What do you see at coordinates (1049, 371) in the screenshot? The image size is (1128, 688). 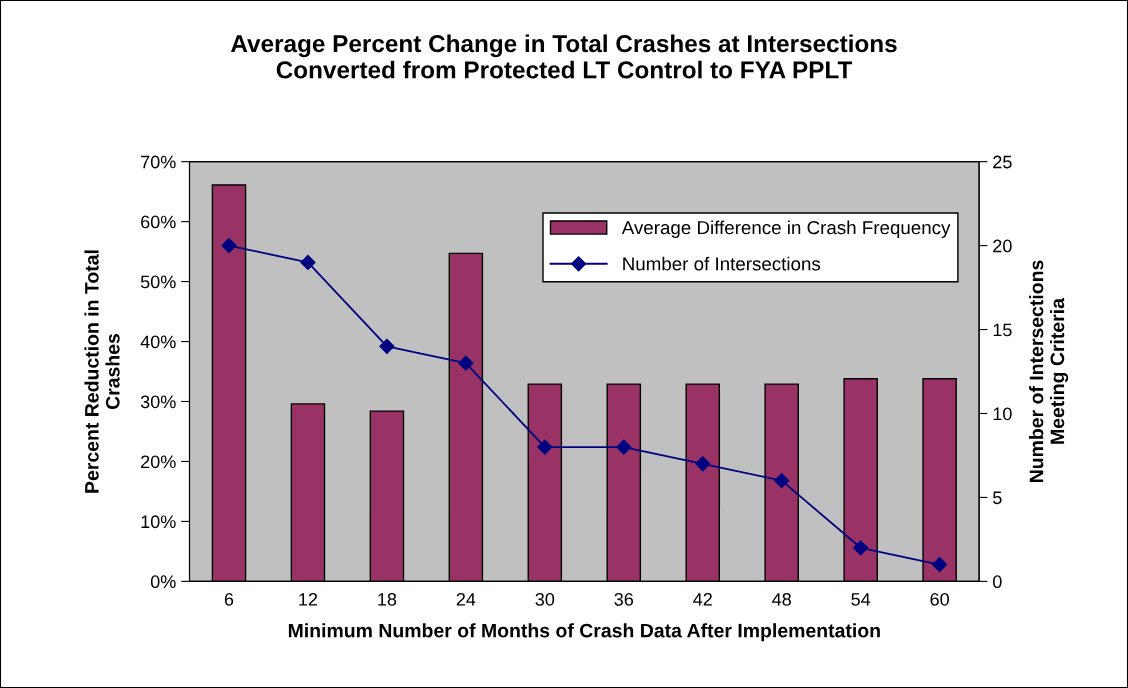 I see `y2-axis-title: Number of Intersections Meeting Criteria` at bounding box center [1049, 371].